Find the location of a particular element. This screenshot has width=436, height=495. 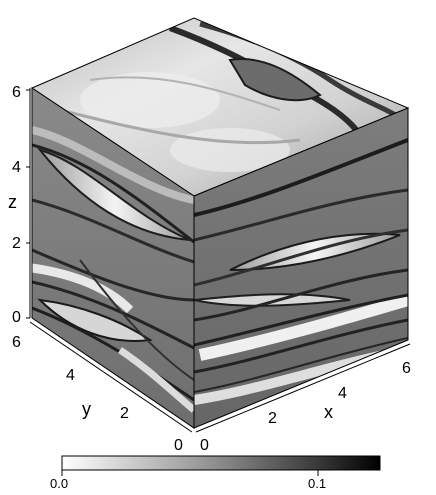

z-tick-0: 0 is located at coordinates (16, 317).